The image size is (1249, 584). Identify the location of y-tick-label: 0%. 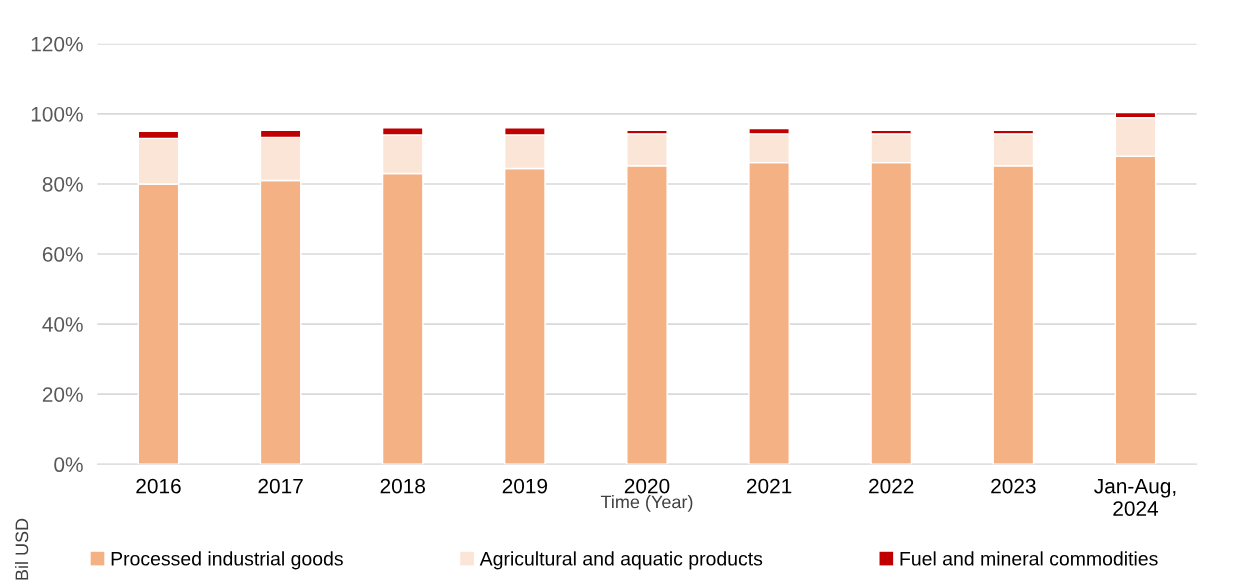
(68, 465).